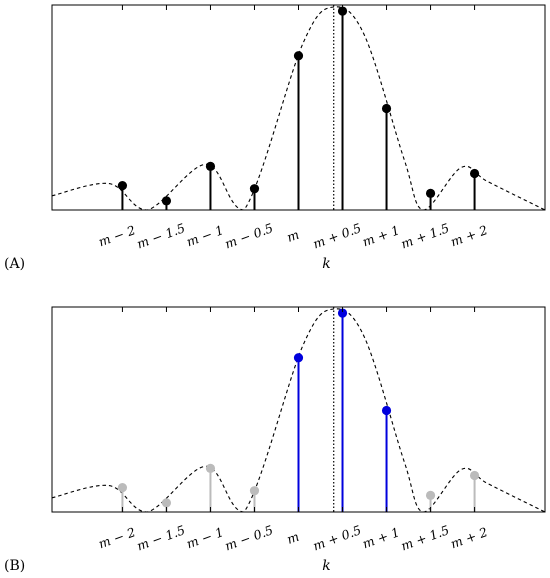 This screenshot has height=578, width=550. What do you see at coordinates (14, 264) in the screenshot?
I see `panel-label: (A)` at bounding box center [14, 264].